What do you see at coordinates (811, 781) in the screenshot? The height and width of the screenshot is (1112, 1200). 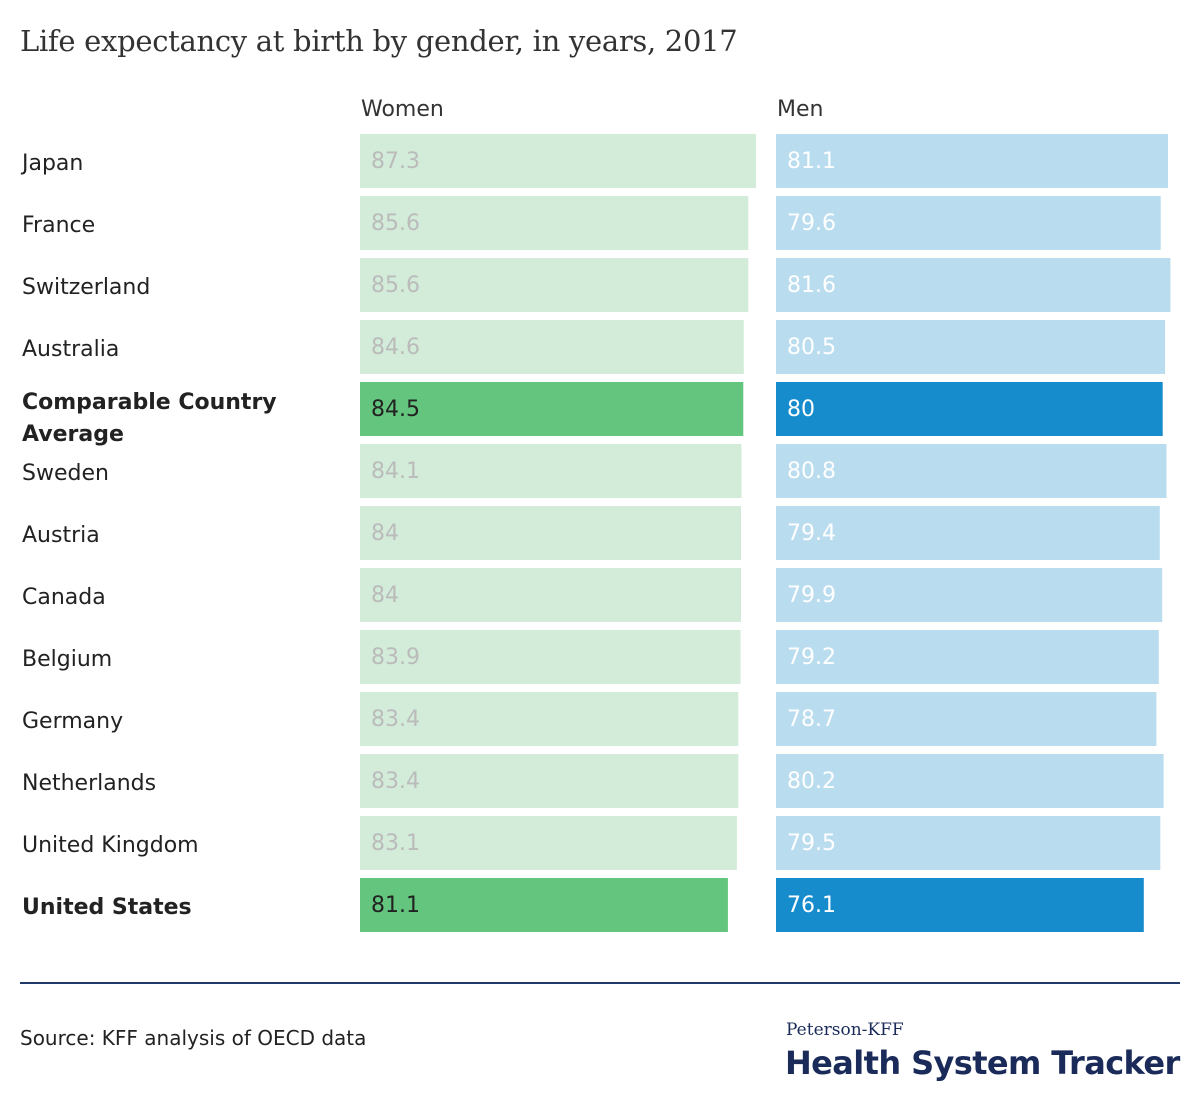 I see `value-label-men-netherlands: 80.2` at bounding box center [811, 781].